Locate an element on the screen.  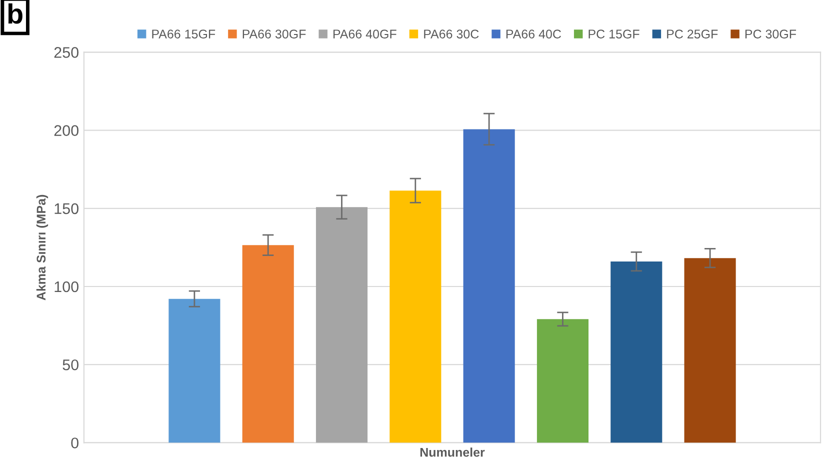
y-tick-label: 100 is located at coordinates (66, 286).